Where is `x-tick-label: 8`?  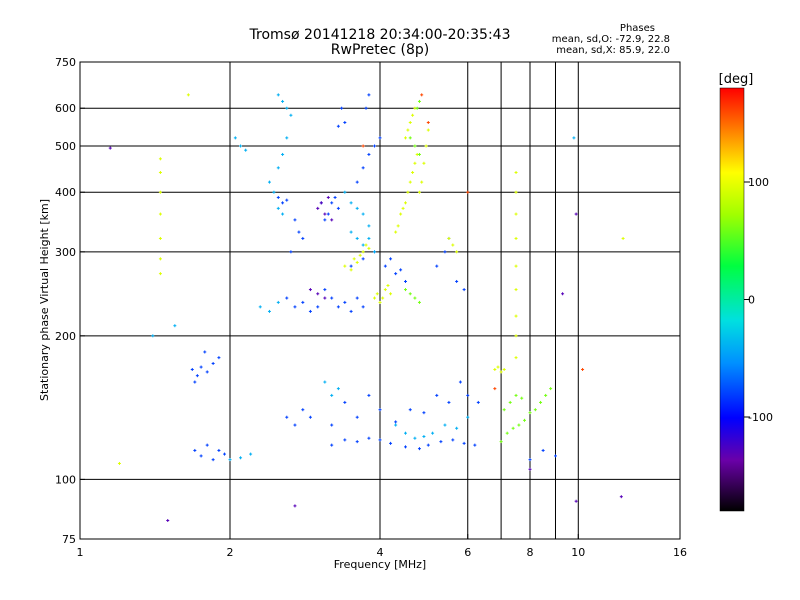 x-tick-label: 8 is located at coordinates (530, 552).